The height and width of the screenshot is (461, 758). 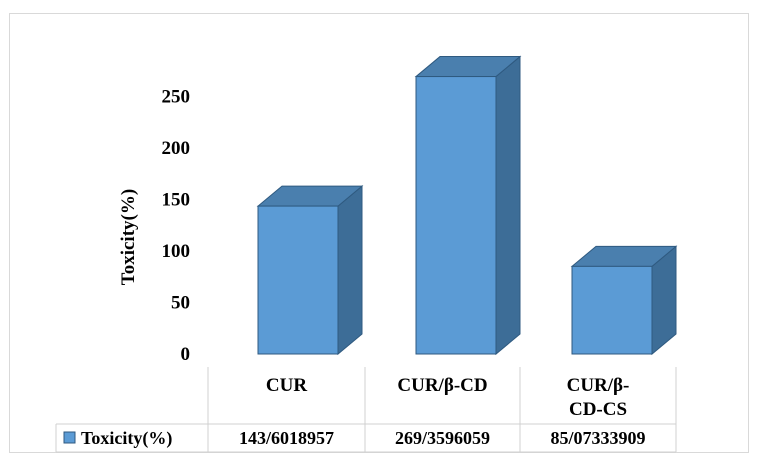 What do you see at coordinates (442, 438) in the screenshot?
I see `table-value: 269/3596059` at bounding box center [442, 438].